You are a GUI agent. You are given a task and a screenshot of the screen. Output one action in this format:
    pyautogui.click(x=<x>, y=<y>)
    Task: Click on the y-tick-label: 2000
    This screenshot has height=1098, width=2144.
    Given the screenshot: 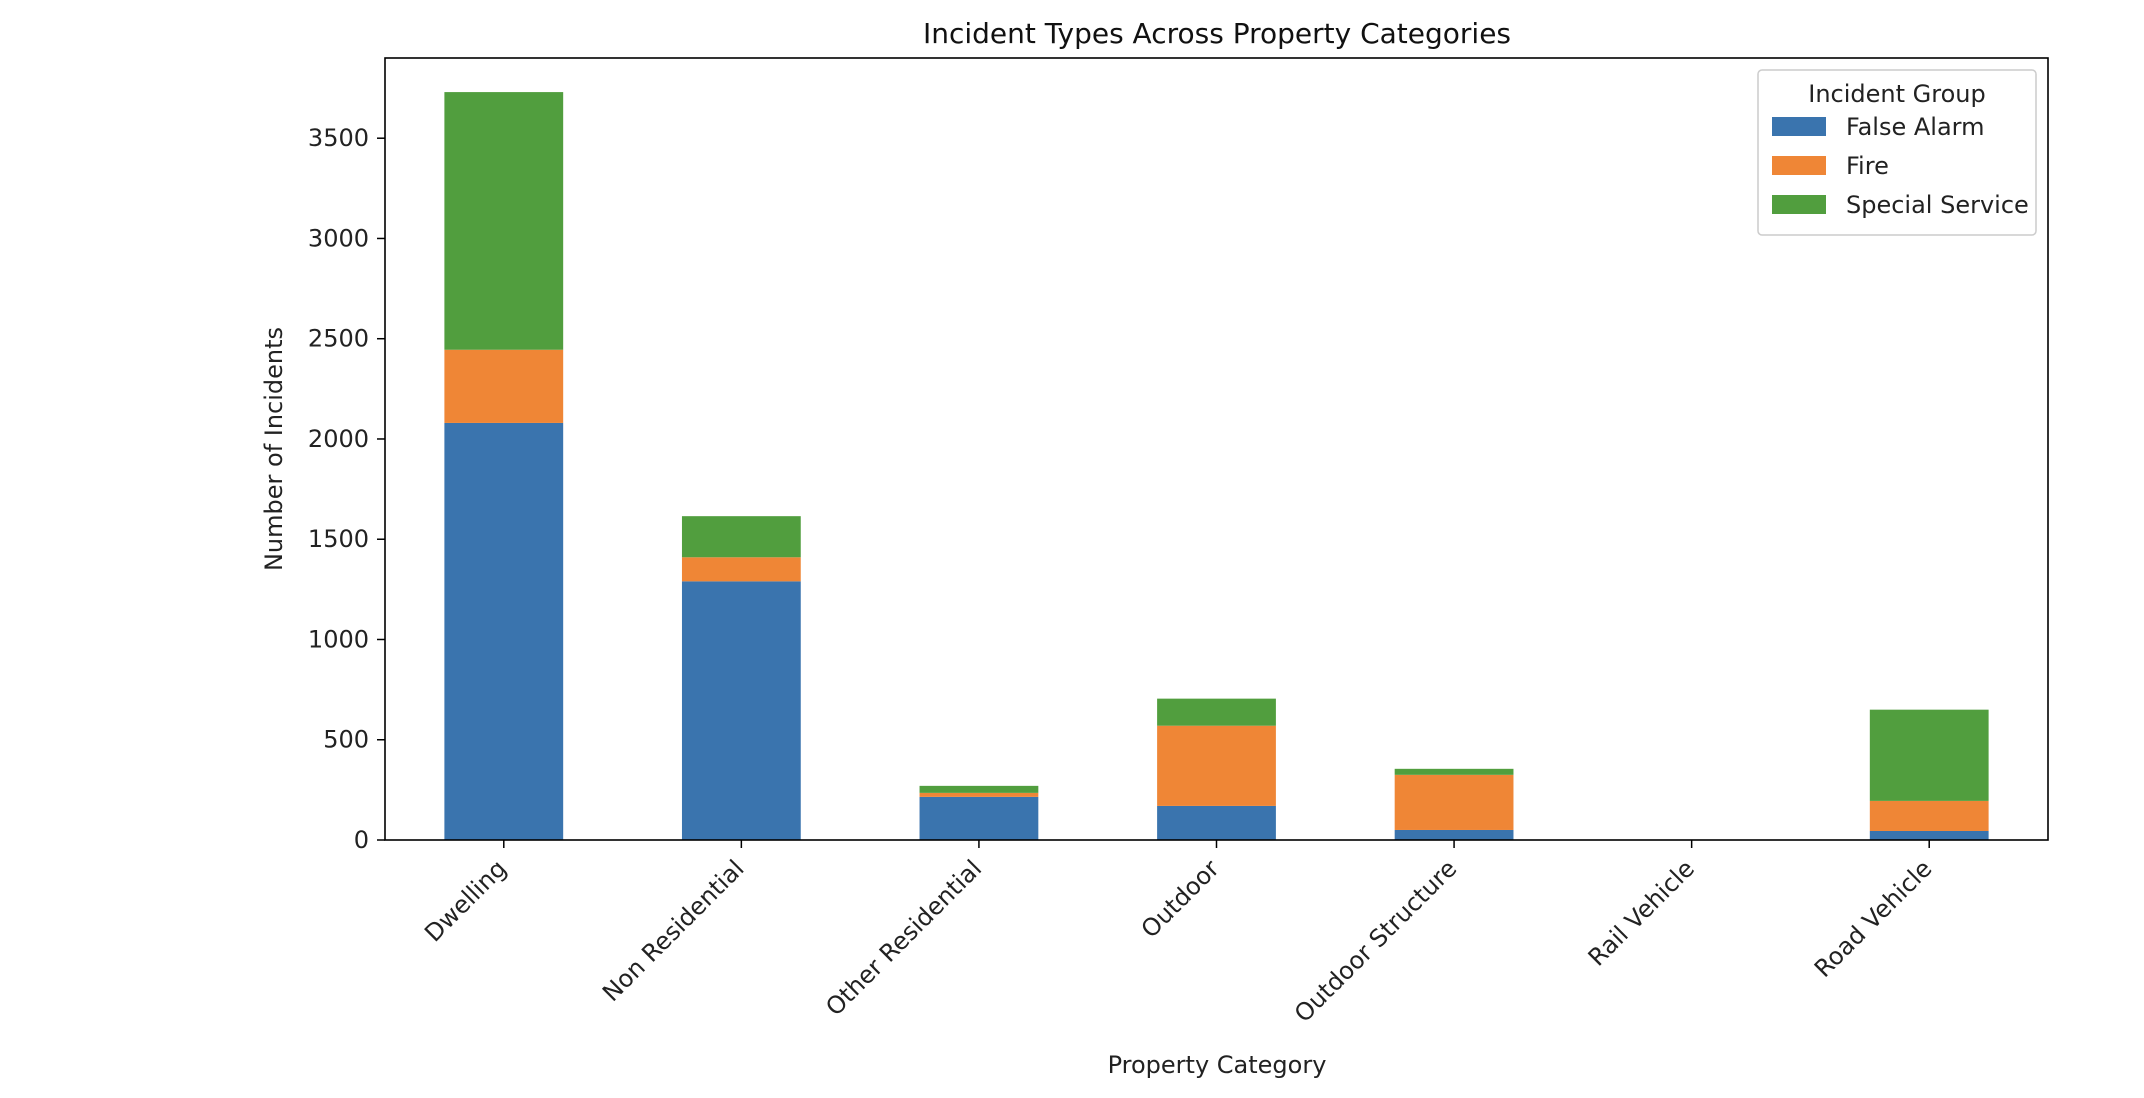 What is the action you would take?
    pyautogui.click(x=338, y=439)
    